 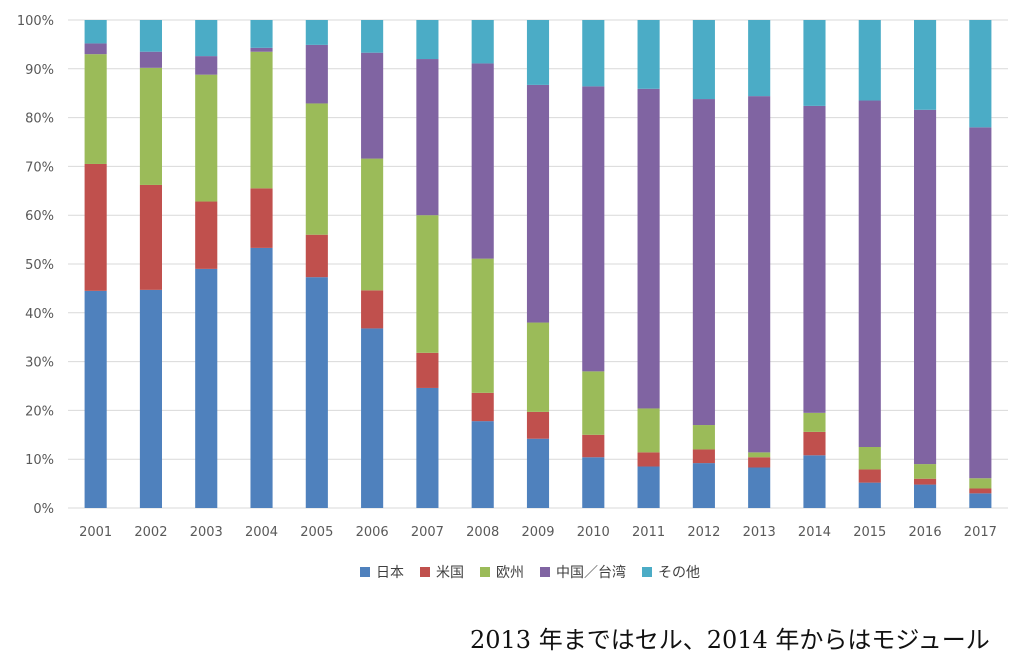 What do you see at coordinates (591, 572) in the screenshot?
I see `legend-label: 中国／台湾` at bounding box center [591, 572].